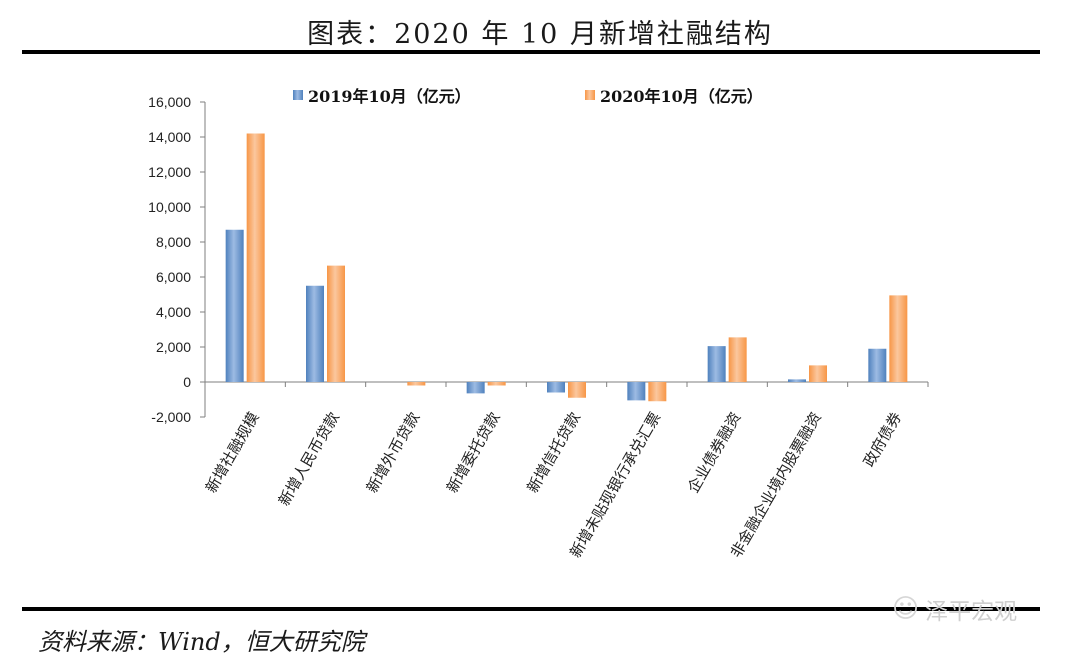 This screenshot has height=660, width=1080. Describe the element at coordinates (883, 439) in the screenshot. I see `x-tick-label: 政府债券` at that location.